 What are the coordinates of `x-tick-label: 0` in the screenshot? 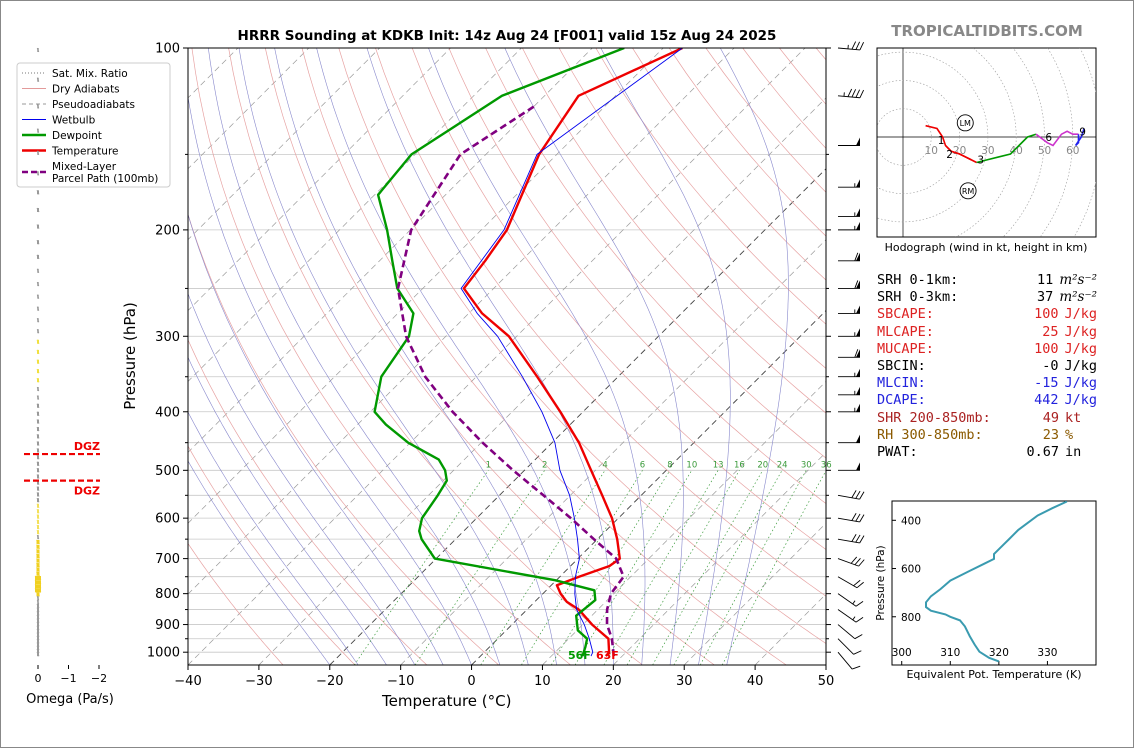 It's located at (471, 681).